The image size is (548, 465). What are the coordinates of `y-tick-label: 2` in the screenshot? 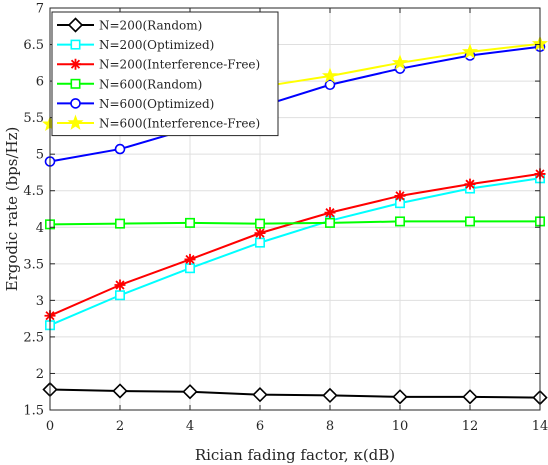 It's located at (40, 374).